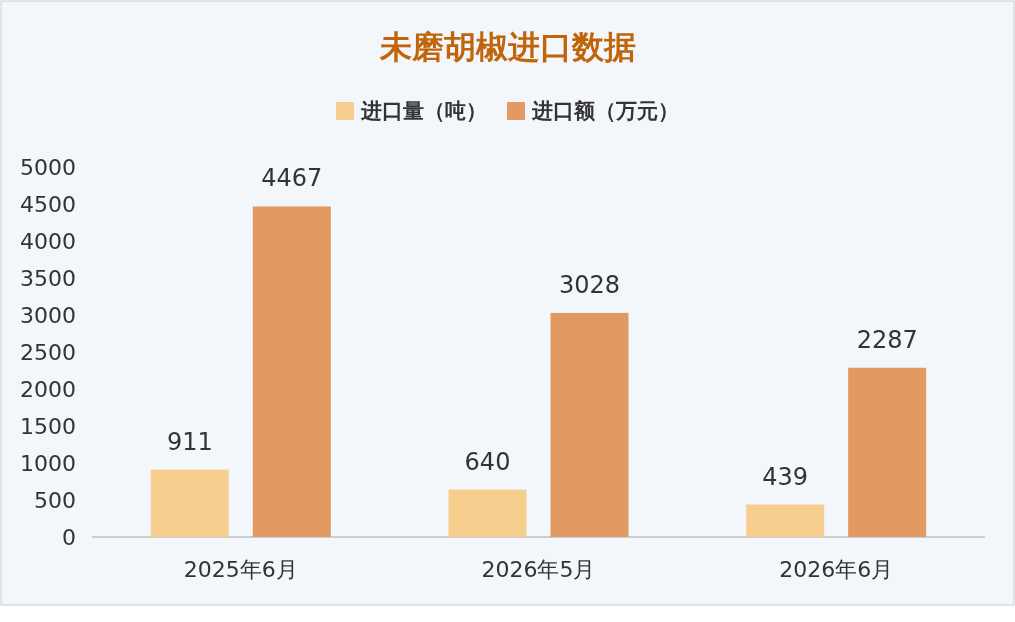 The height and width of the screenshot is (622, 1015). What do you see at coordinates (836, 569) in the screenshot?
I see `x-tick-label: 2026年6月` at bounding box center [836, 569].